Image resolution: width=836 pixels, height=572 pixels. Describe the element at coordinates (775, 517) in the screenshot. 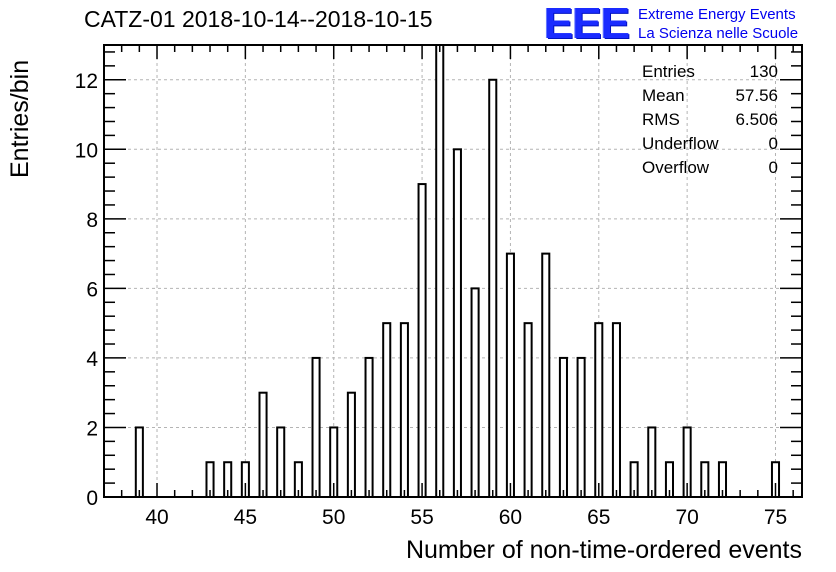

I see `x-tick-label: 75` at that location.